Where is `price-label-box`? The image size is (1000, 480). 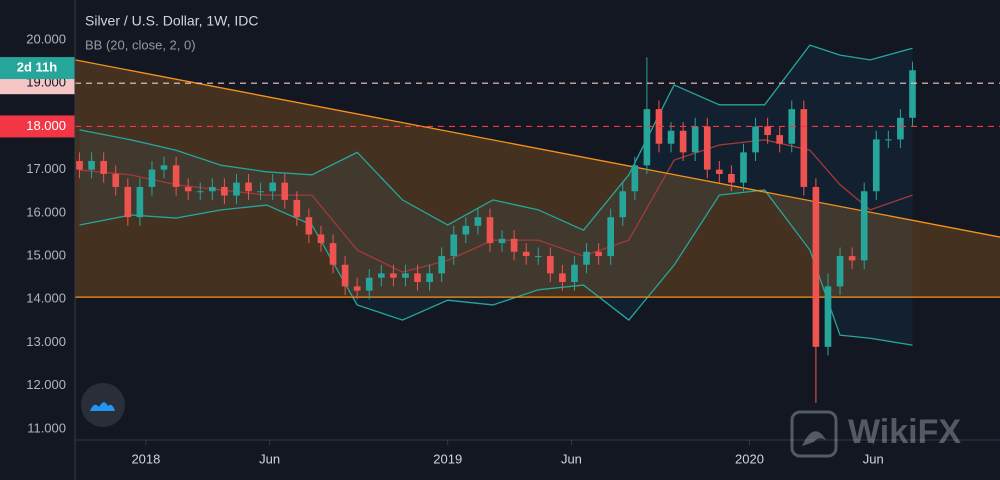 price-label-box is located at coordinates (37, 126).